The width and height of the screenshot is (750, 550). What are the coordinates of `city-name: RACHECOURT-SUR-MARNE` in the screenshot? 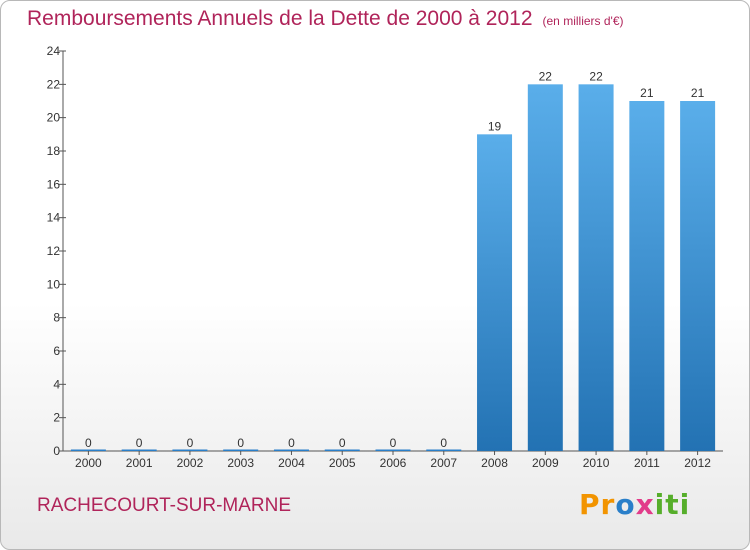 It's located at (164, 505).